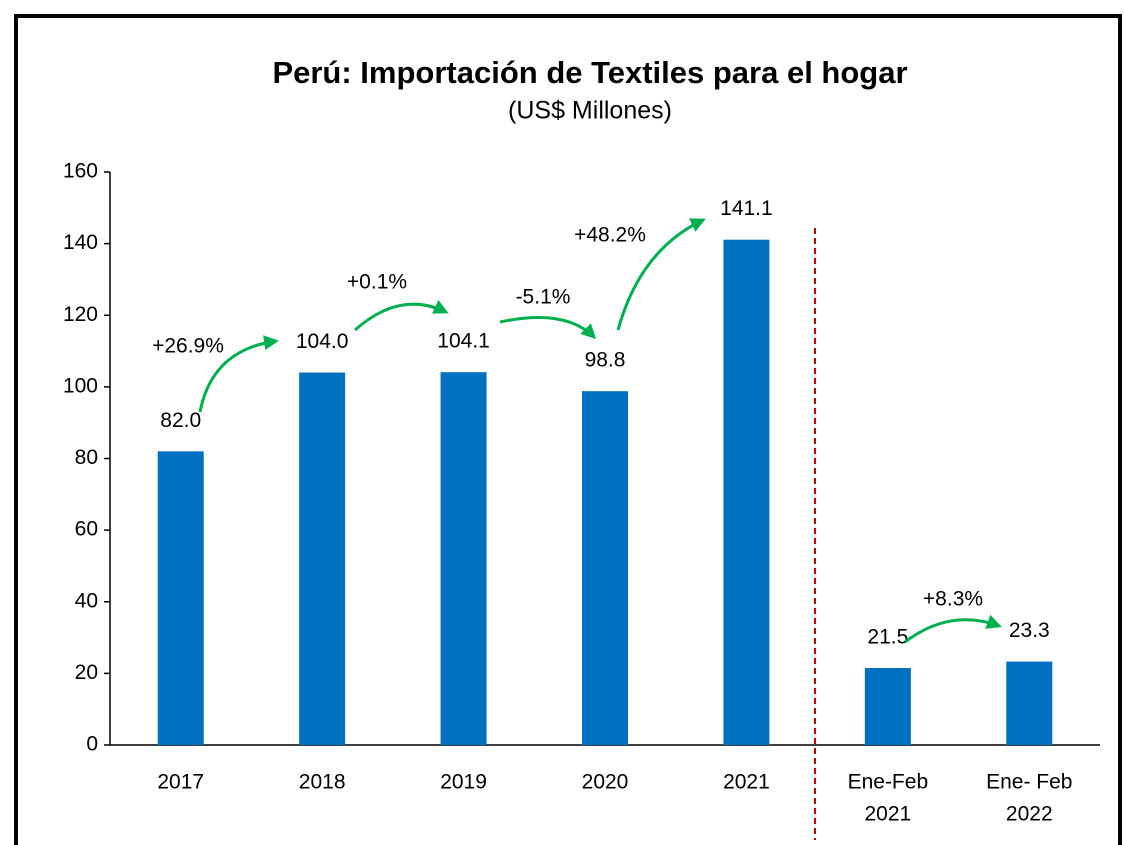  What do you see at coordinates (590, 111) in the screenshot?
I see `chart-subtitle: (US$ Millones)` at bounding box center [590, 111].